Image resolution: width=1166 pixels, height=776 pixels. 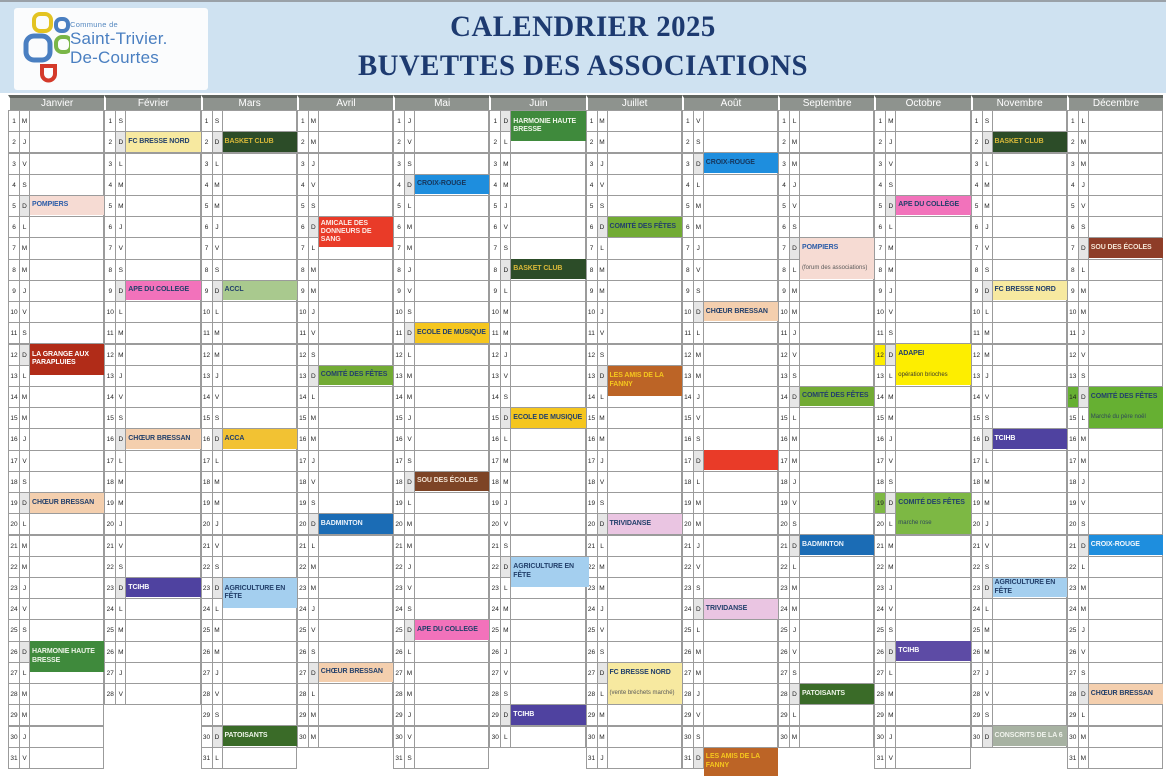 What do you see at coordinates (119, 38) in the screenshot?
I see `logo-saint-trivier: Saint-Trivier.` at bounding box center [119, 38].